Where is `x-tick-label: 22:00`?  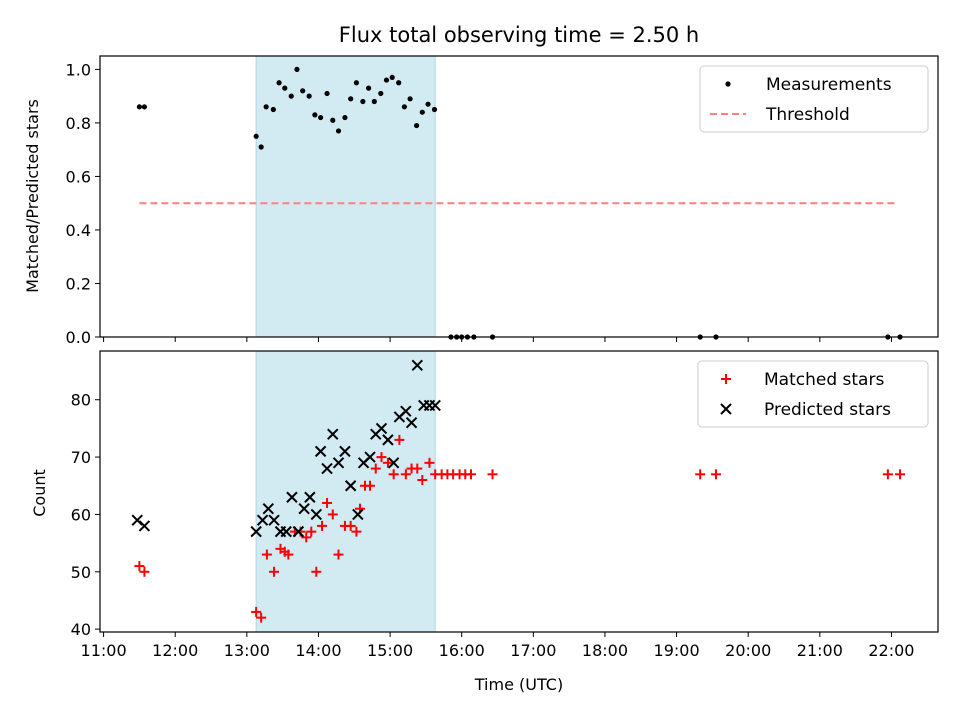 x-tick-label: 22:00 is located at coordinates (891, 650).